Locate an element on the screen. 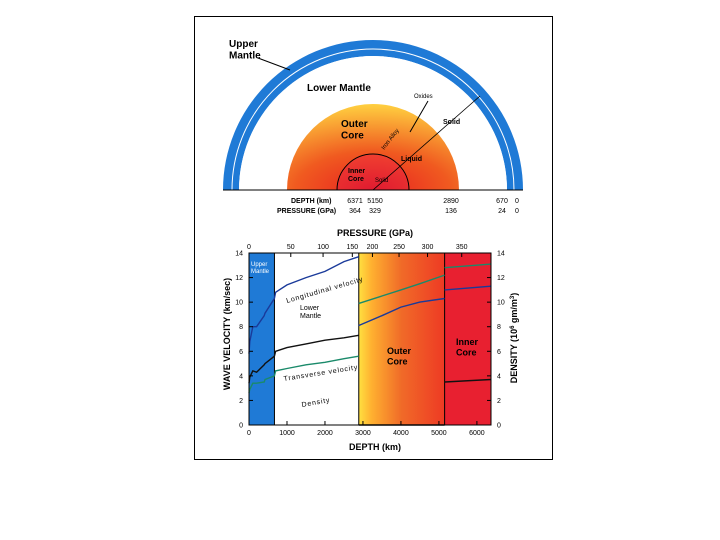  y-left-tick-label: 2 is located at coordinates (241, 401).